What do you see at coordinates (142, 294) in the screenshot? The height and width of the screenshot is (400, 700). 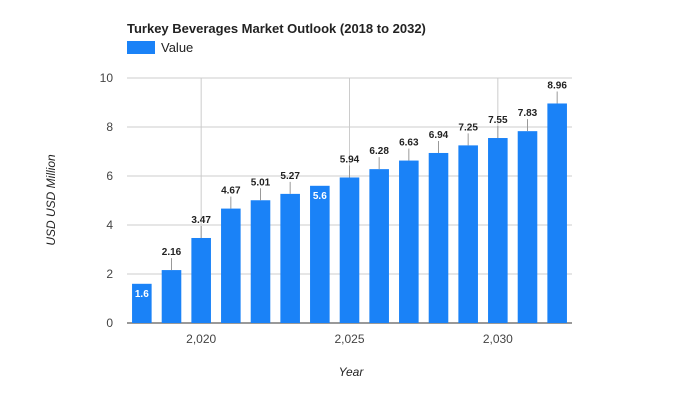 I see `data-label: 1.6` at bounding box center [142, 294].